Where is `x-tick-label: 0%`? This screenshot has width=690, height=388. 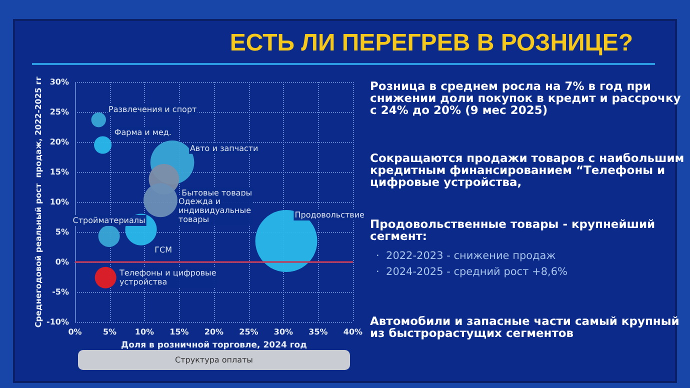
x-tick-label: 0% is located at coordinates (75, 332).